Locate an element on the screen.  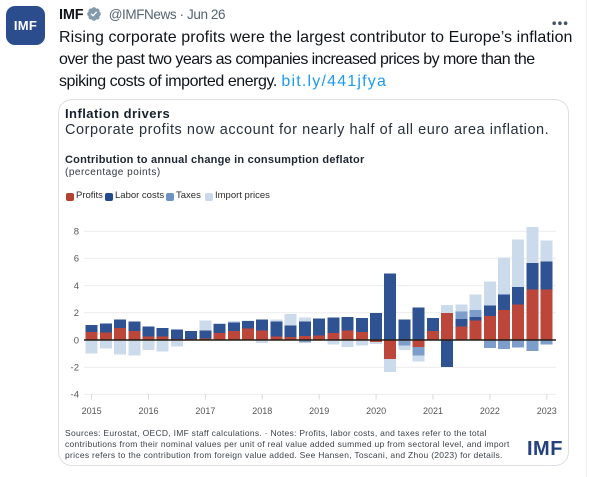
svg-text: 2019 is located at coordinates (319, 411).